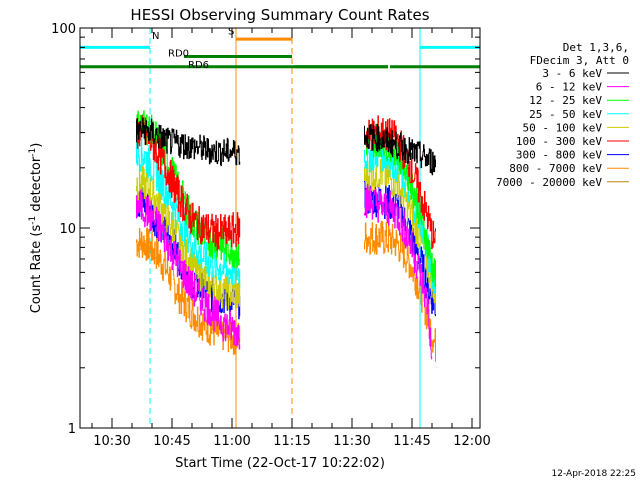  What do you see at coordinates (565, 100) in the screenshot?
I see `legend-entry-label: 12 - 25 keV` at bounding box center [565, 100].